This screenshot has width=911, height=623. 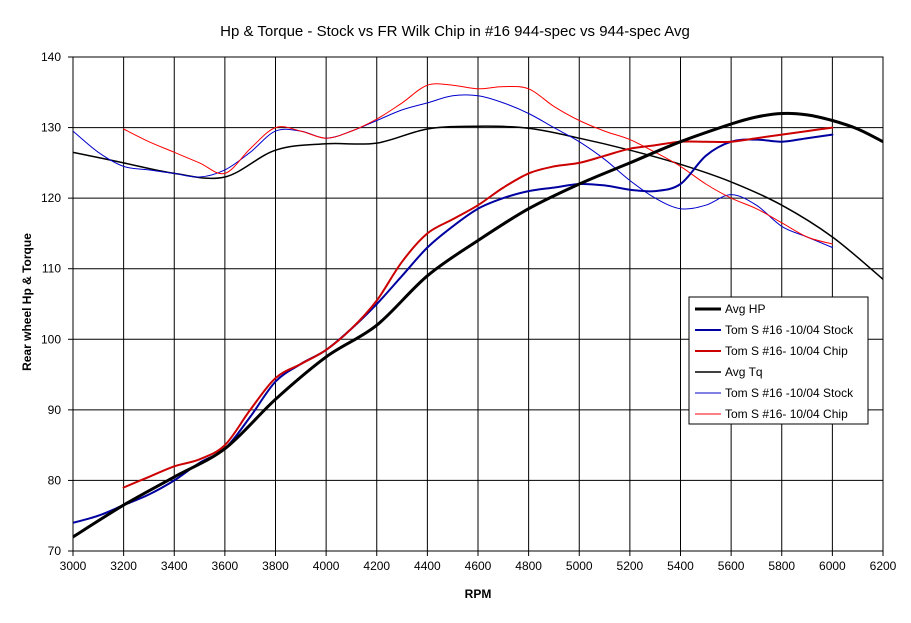 What do you see at coordinates (326, 566) in the screenshot?
I see `x-tick-label: 4000` at bounding box center [326, 566].